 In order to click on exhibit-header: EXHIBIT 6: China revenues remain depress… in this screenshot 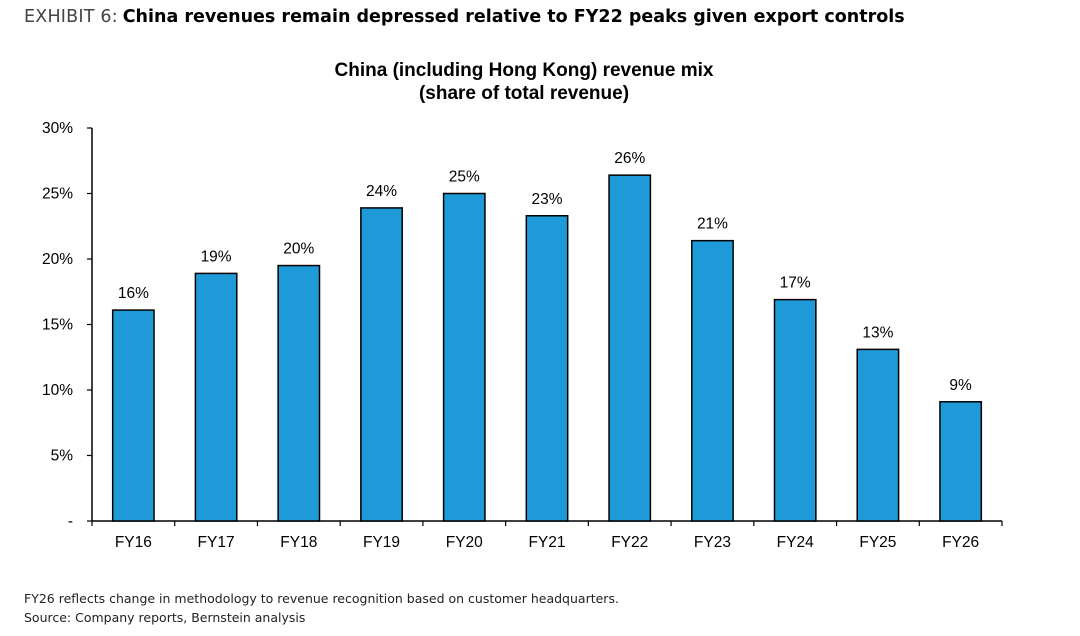, I will do `click(464, 16)`.